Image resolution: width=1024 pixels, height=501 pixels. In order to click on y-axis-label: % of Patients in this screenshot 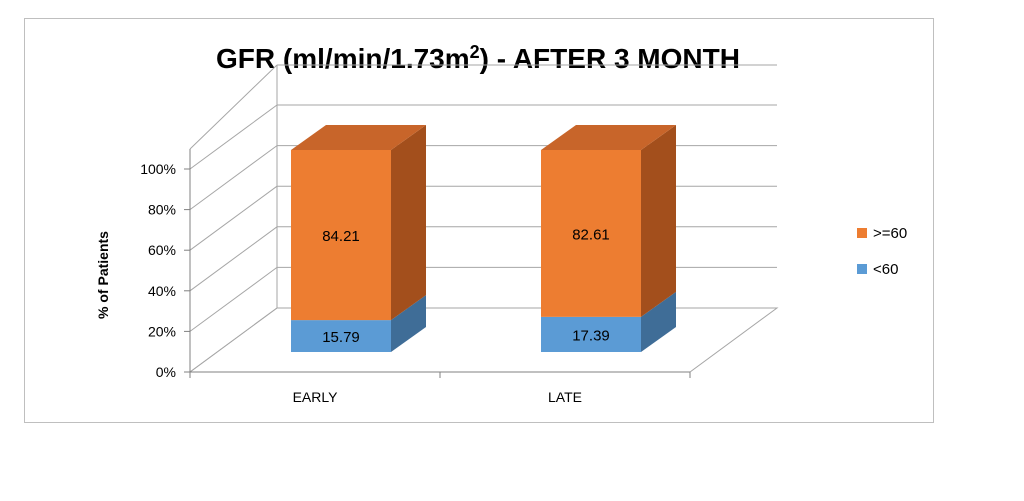, I will do `click(103, 275)`.